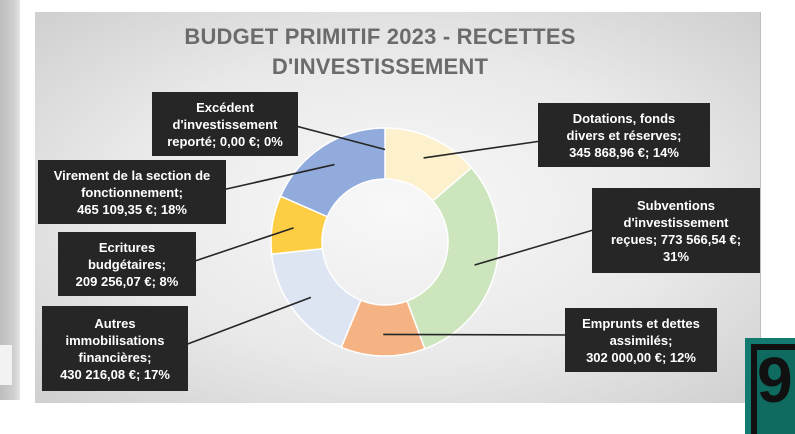 Image resolution: width=795 pixels, height=434 pixels. I want to click on slice-virement, so click(332, 172).